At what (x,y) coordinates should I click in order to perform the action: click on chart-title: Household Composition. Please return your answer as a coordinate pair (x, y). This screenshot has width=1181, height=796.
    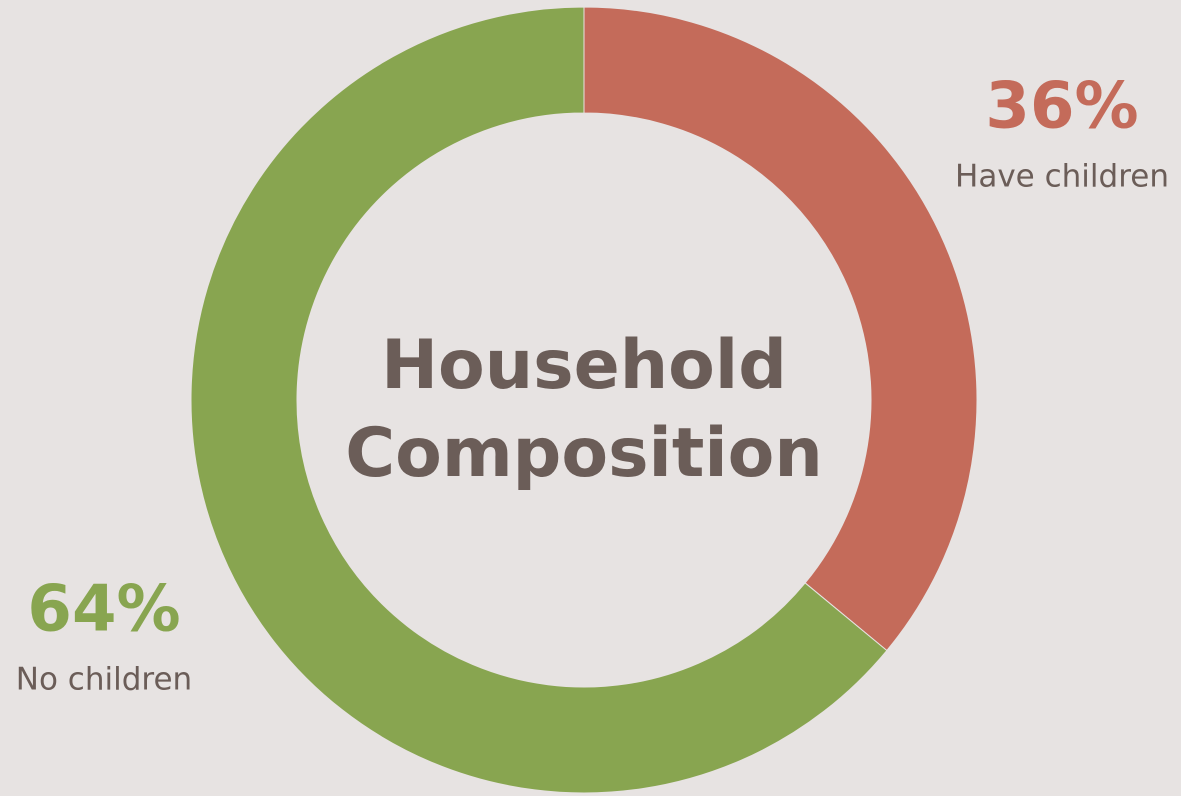
    Looking at the image, I should click on (584, 409).